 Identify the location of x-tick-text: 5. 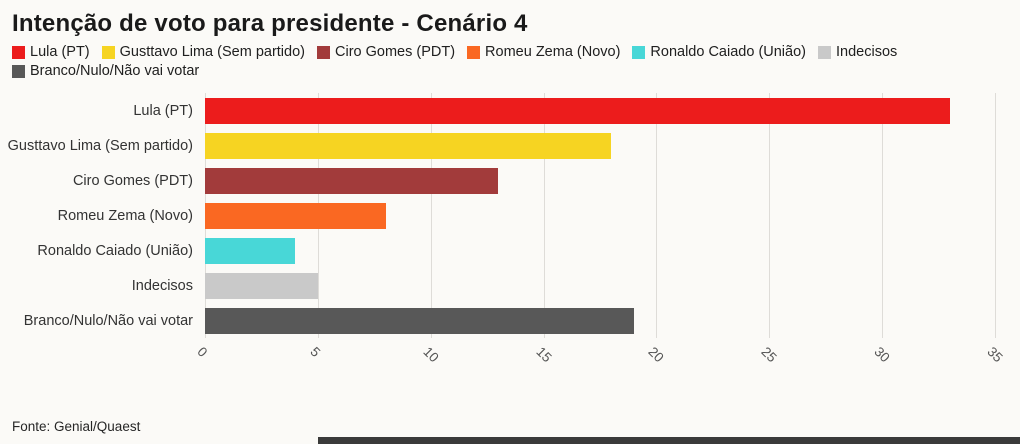
(315, 352).